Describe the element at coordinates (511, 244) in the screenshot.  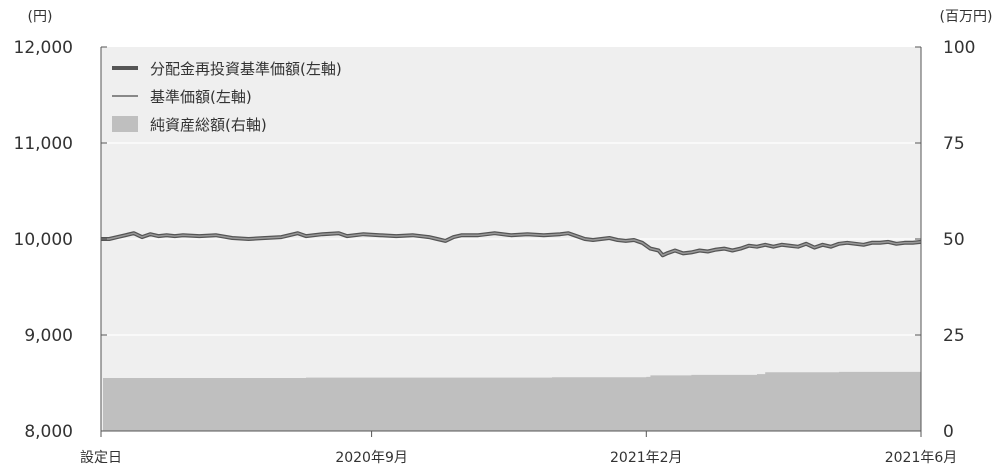
I see `nav-line` at that location.